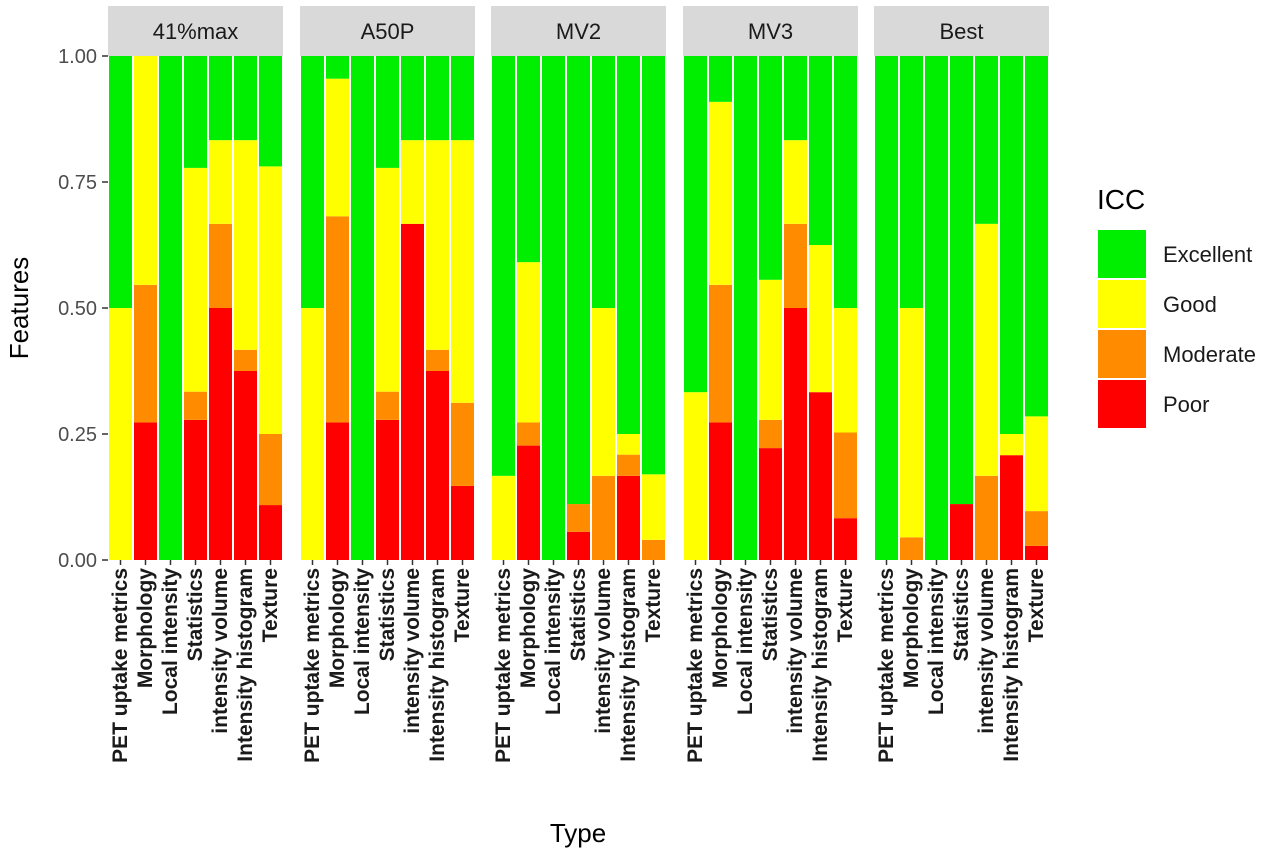 The image size is (1280, 856). Describe the element at coordinates (77, 57) in the screenshot. I see `y-tick-label: 1.00` at that location.